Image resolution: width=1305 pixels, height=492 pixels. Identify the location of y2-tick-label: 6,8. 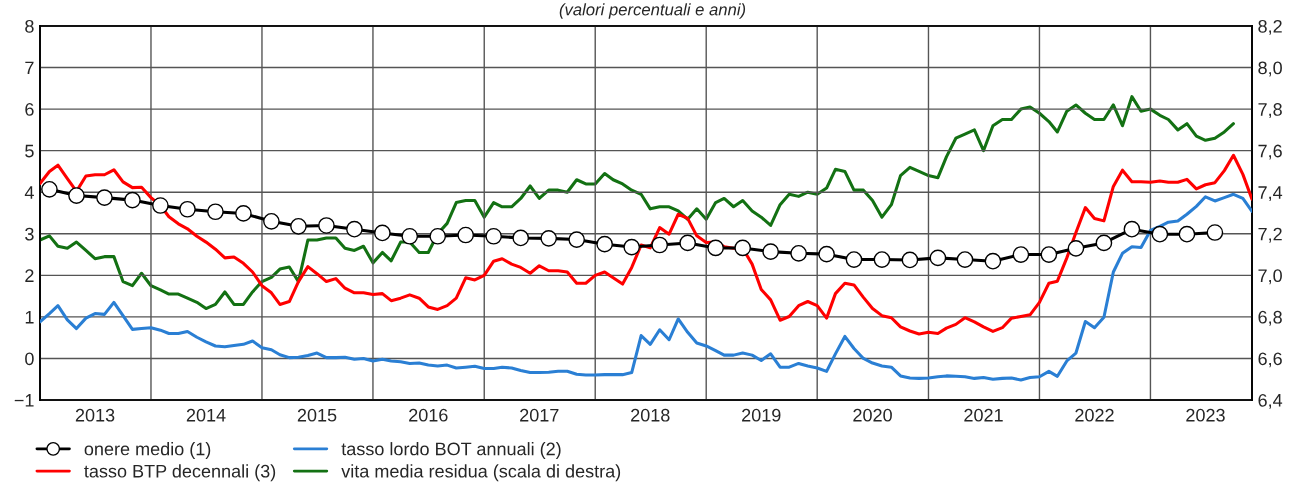
(1270, 318).